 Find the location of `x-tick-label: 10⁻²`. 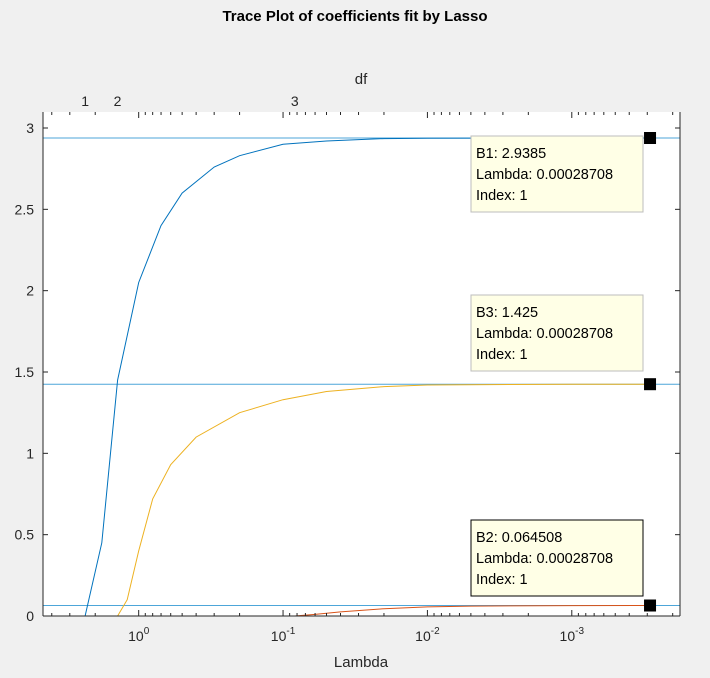

x-tick-label: 10⁻² is located at coordinates (427, 635).